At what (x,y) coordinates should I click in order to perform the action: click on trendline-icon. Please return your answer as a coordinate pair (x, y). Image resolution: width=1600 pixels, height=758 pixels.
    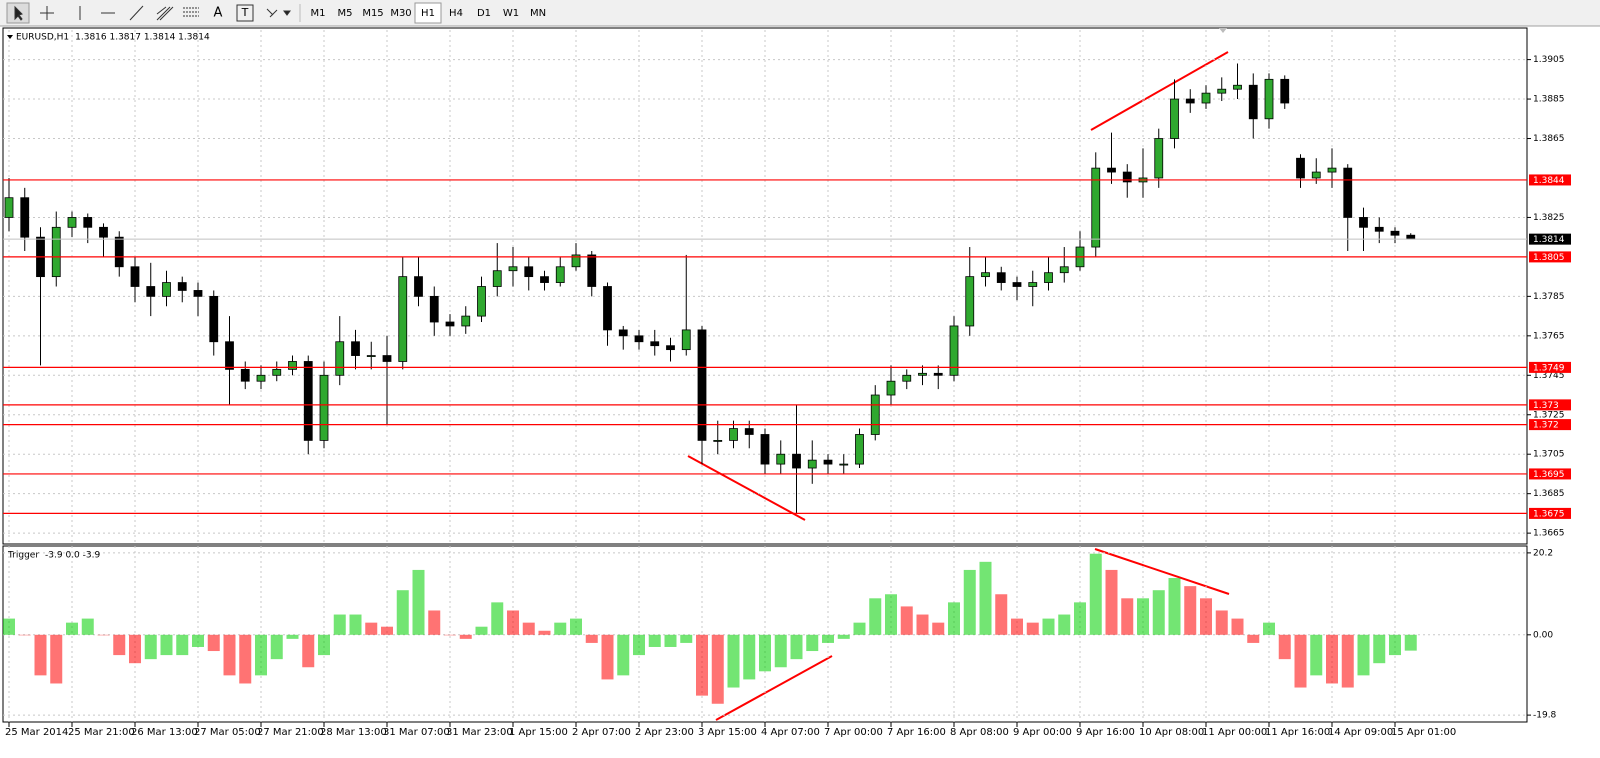
    Looking at the image, I should click on (136, 13).